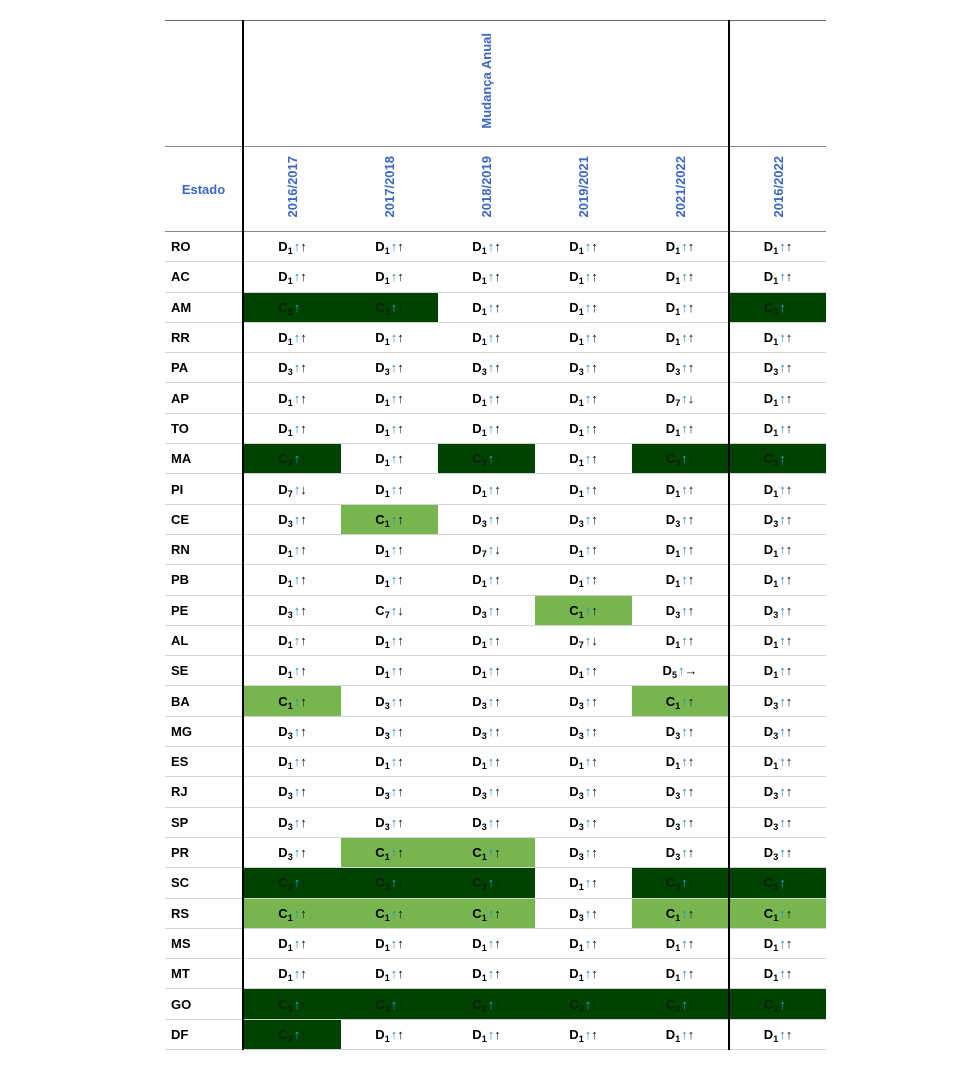 This screenshot has width=975, height=1075. What do you see at coordinates (681, 701) in the screenshot?
I see `class-cell: C1↑↑` at bounding box center [681, 701].